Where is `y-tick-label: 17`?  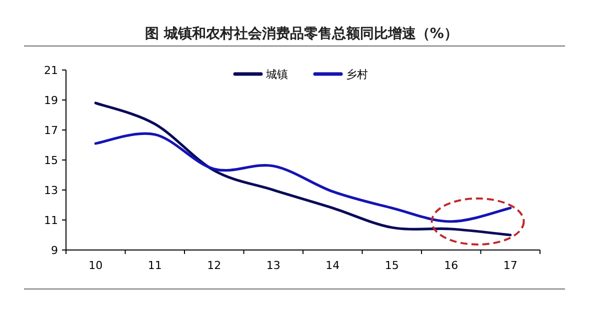
y-tick-label: 17 is located at coordinates (51, 130).